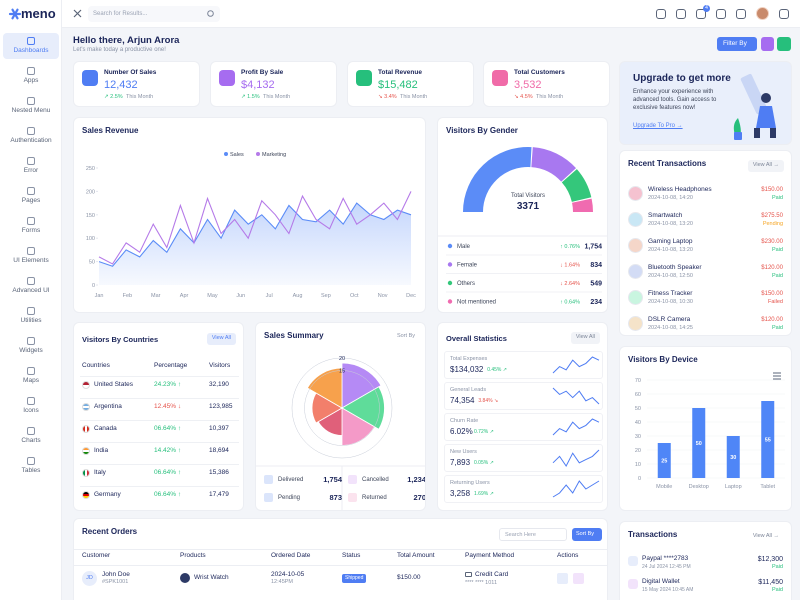  Describe the element at coordinates (582, 205) in the screenshot. I see `donut-segment` at that location.